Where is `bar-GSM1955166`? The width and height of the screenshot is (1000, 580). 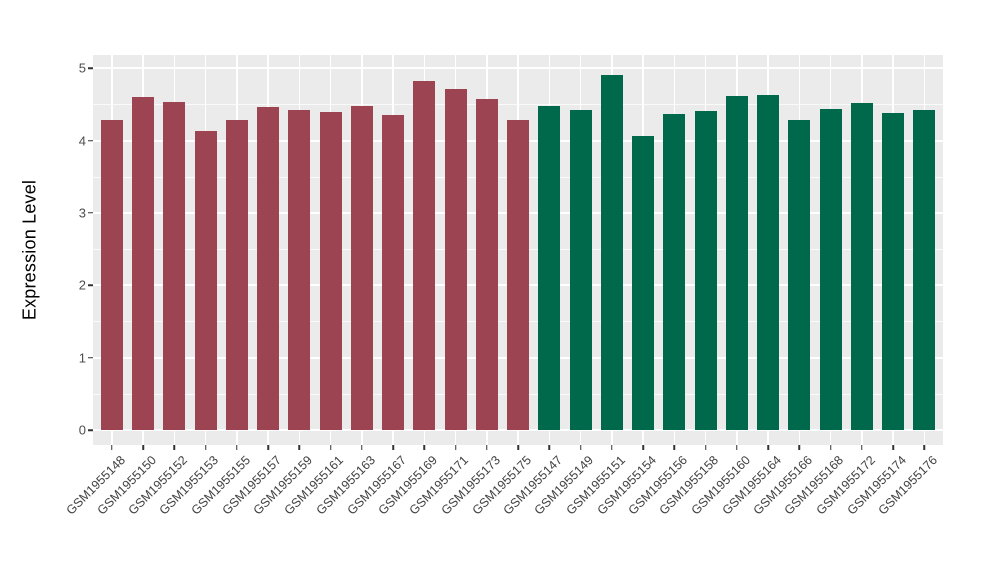 bar-GSM1955166 is located at coordinates (799, 274).